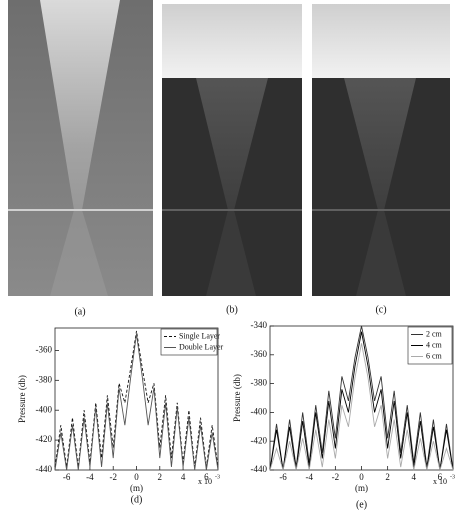 This screenshot has height=519, width=474. I want to click on y-tick-label: -340, so click(259, 325).